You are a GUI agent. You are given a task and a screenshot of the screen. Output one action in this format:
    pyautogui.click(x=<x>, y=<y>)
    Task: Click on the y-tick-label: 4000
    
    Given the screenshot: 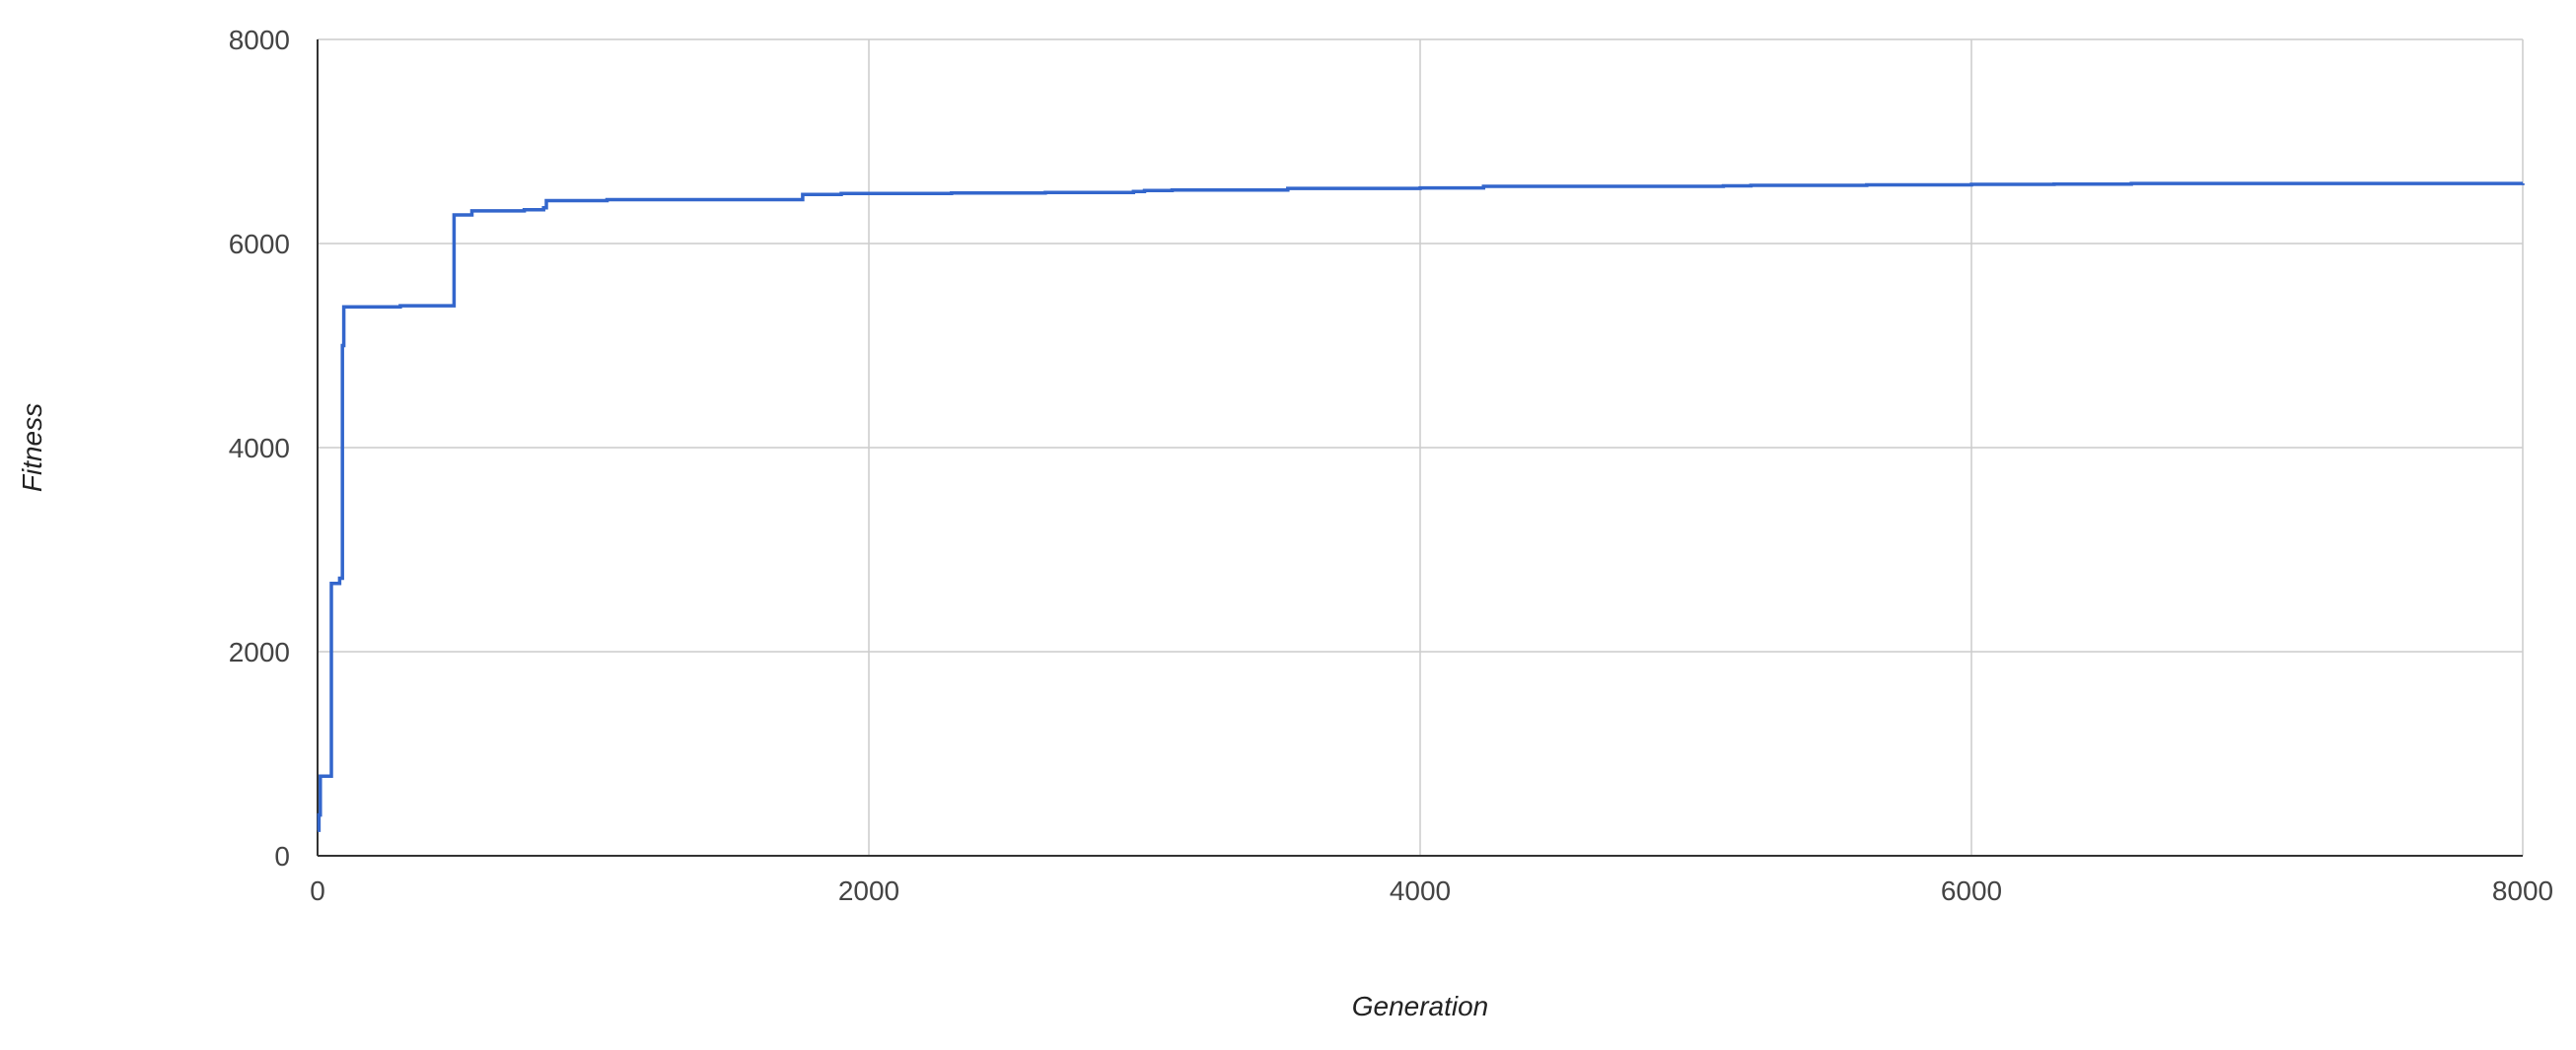 What is the action you would take?
    pyautogui.click(x=259, y=448)
    